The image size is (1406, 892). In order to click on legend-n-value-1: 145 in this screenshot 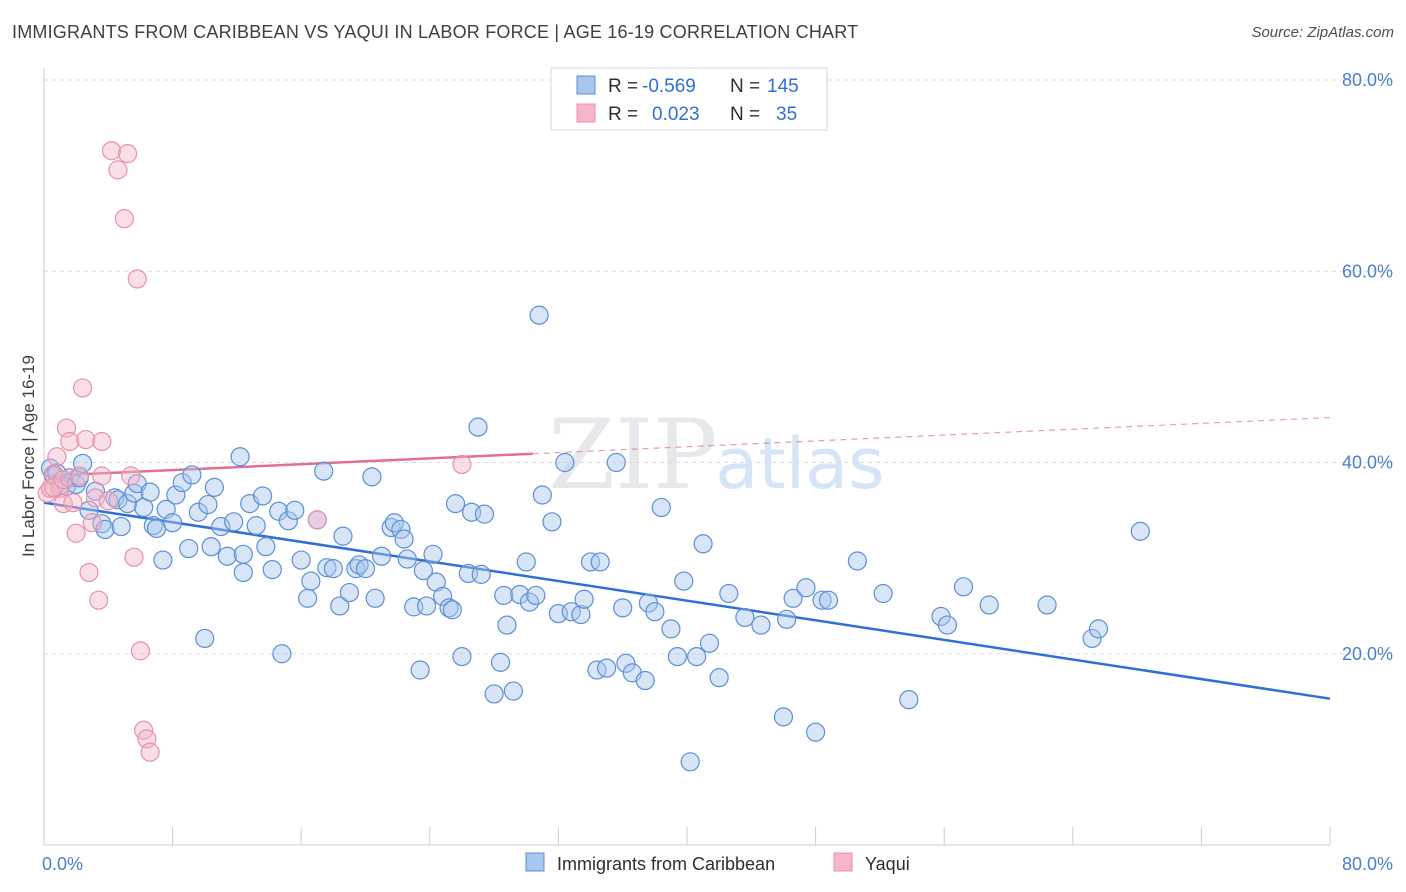, I will do `click(783, 86)`.